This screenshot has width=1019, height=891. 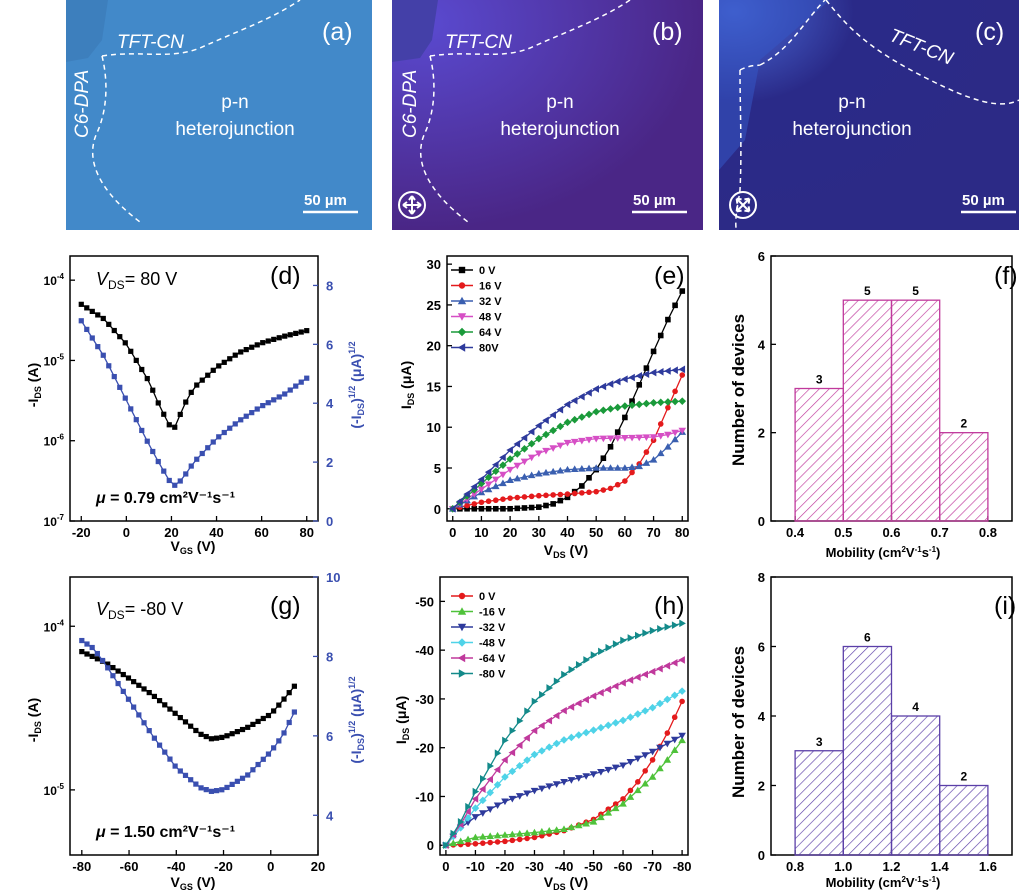 What do you see at coordinates (534, 866) in the screenshot?
I see `x-tick-label: -30` at bounding box center [534, 866].